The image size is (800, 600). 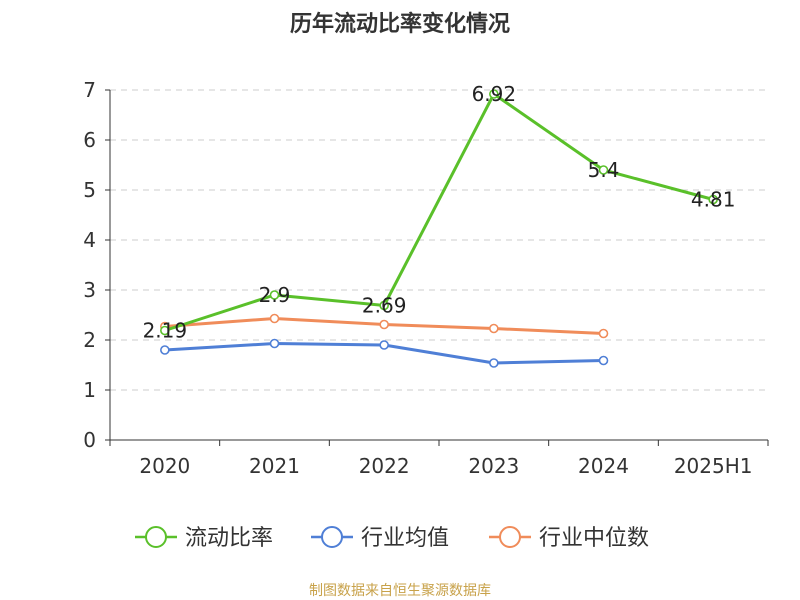 I want to click on y-tick-label: 1, so click(x=89, y=390).